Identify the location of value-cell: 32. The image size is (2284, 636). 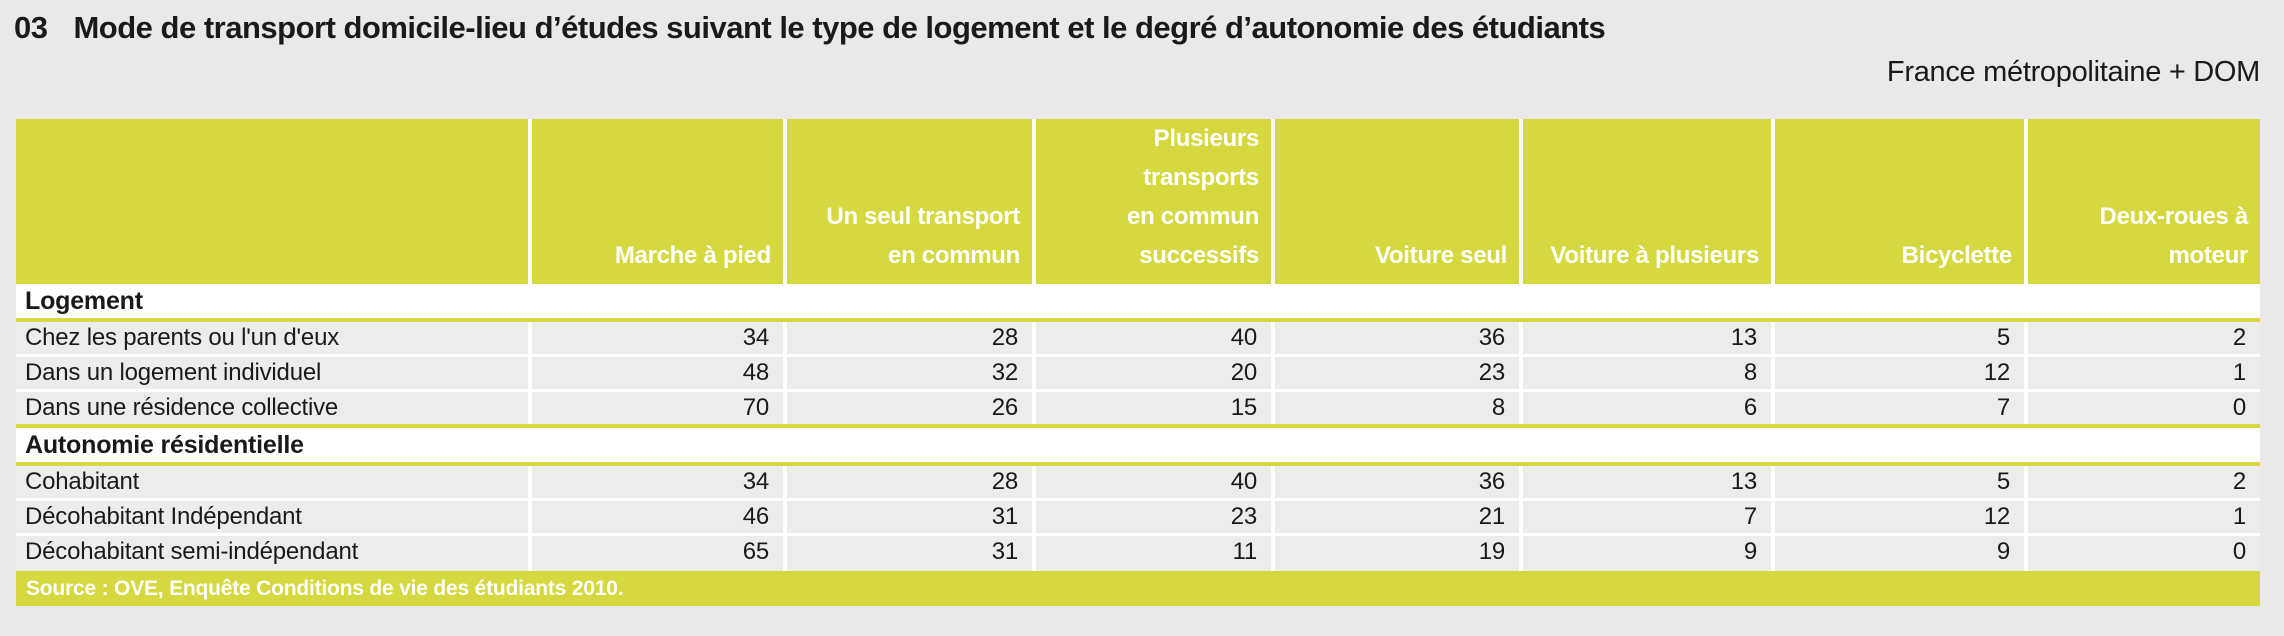
(908, 373).